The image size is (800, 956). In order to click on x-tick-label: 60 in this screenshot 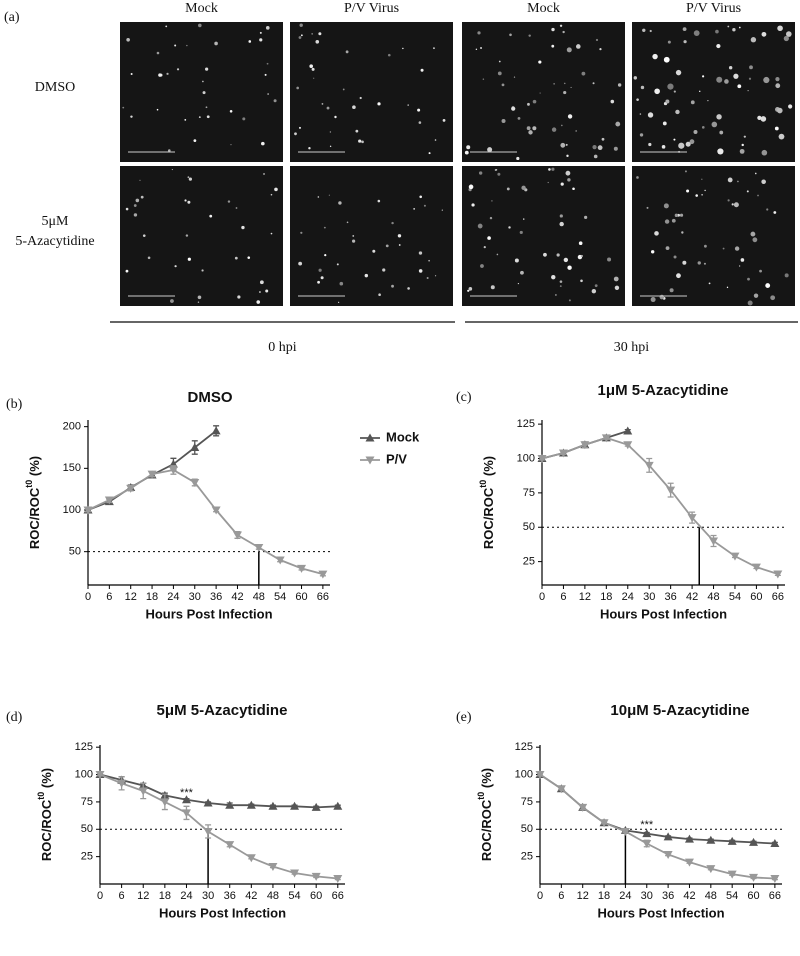, I will do `click(753, 896)`.